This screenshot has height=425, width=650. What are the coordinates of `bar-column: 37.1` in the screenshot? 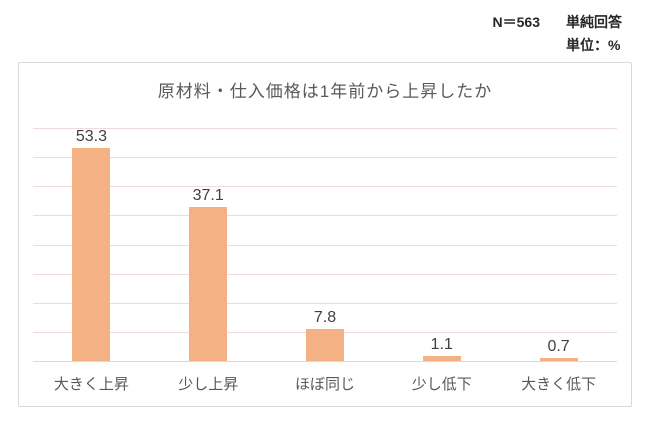 It's located at (208, 245).